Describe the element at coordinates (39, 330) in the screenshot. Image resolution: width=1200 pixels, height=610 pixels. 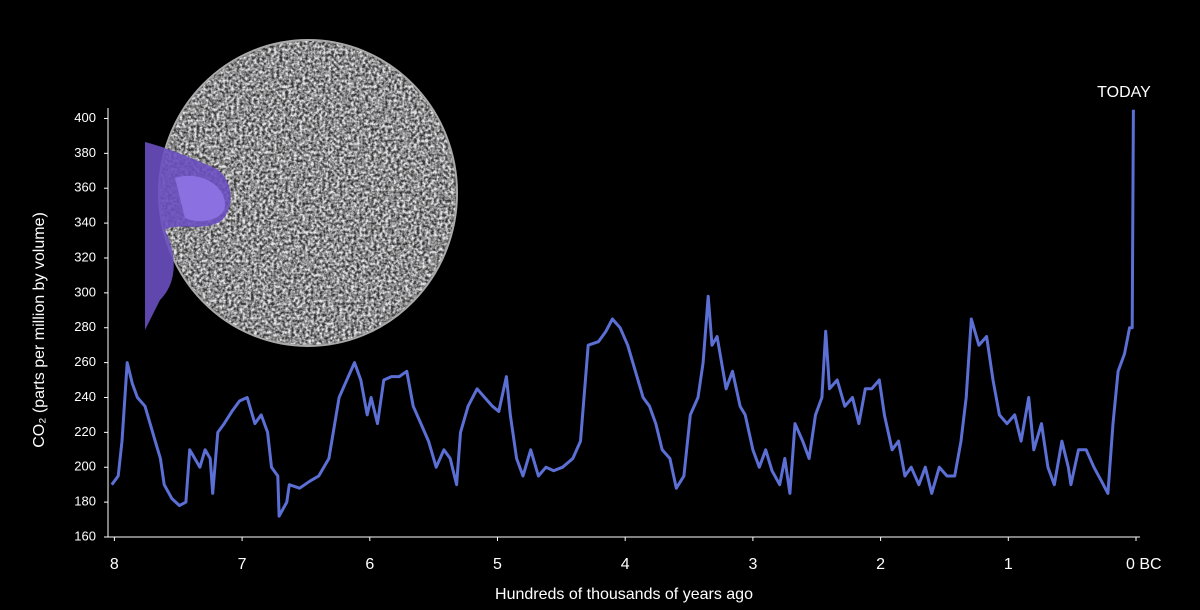
I see `y-axis-label: CO₂ (parts per million by volume)` at that location.